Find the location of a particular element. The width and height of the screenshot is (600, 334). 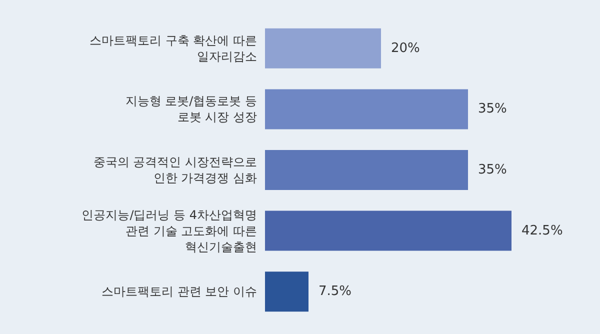

data-label: 7.5% is located at coordinates (335, 292).